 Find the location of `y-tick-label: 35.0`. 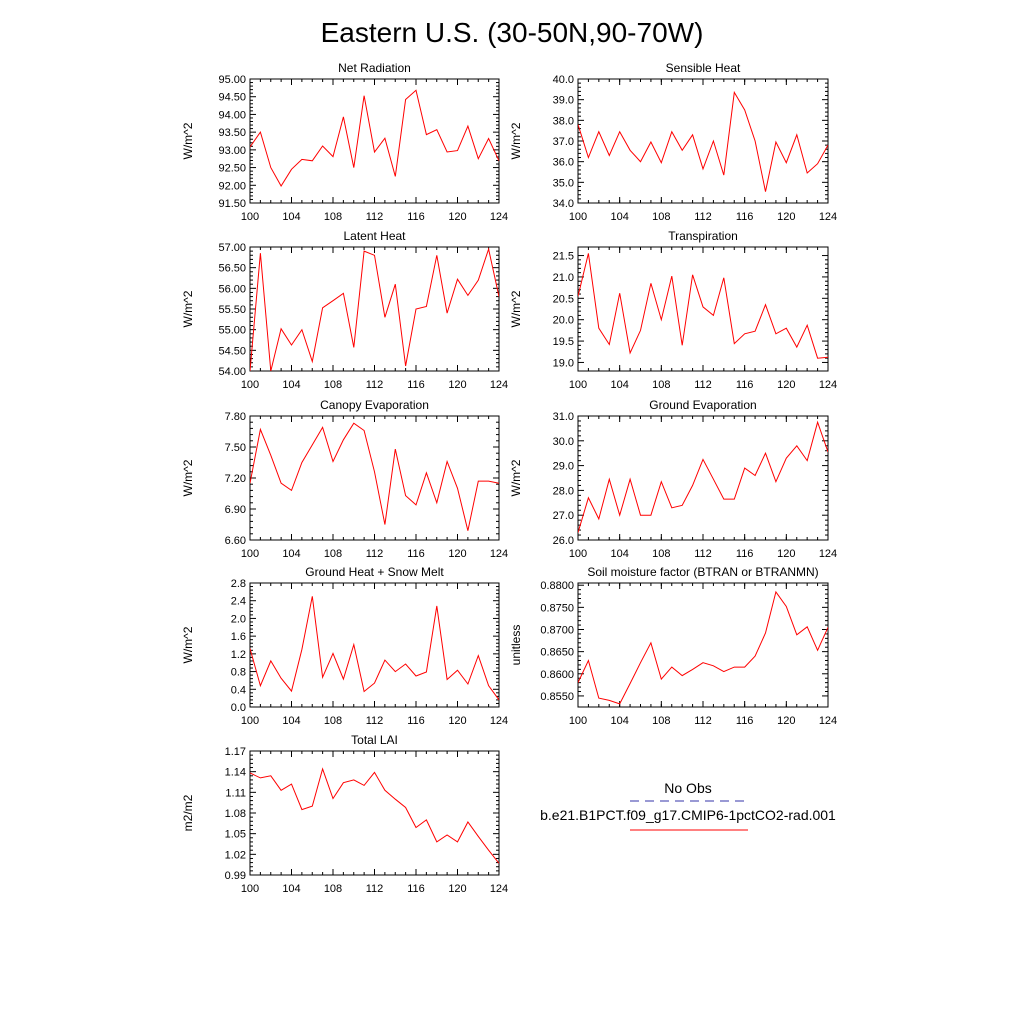

y-tick-label: 35.0 is located at coordinates (563, 183).